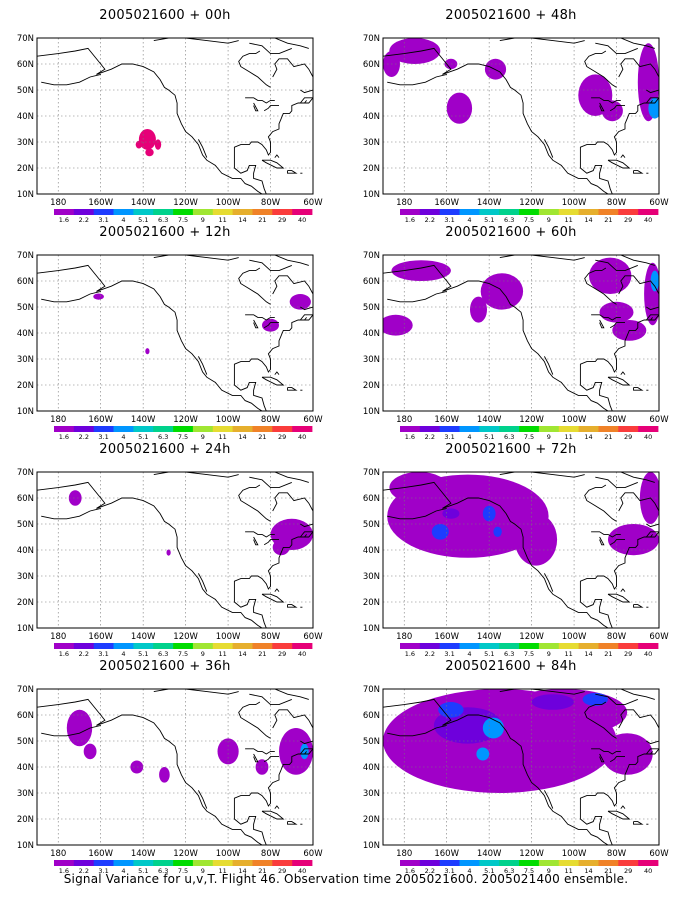 The width and height of the screenshot is (692, 900). I want to click on lat-label: 20N, so click(371, 386).